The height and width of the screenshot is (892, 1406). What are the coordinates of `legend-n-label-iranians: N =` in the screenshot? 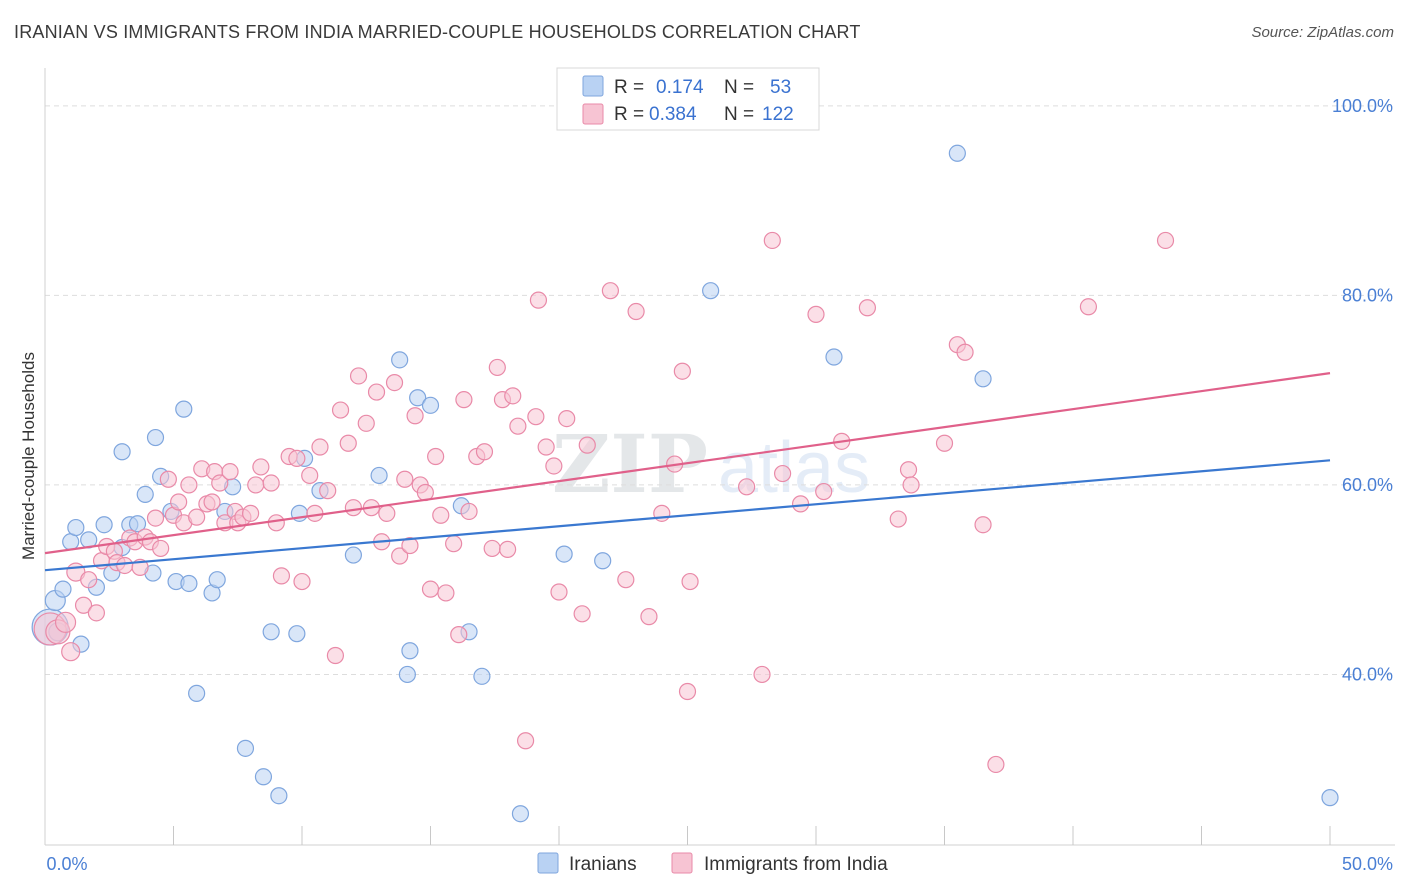 It's located at (739, 87).